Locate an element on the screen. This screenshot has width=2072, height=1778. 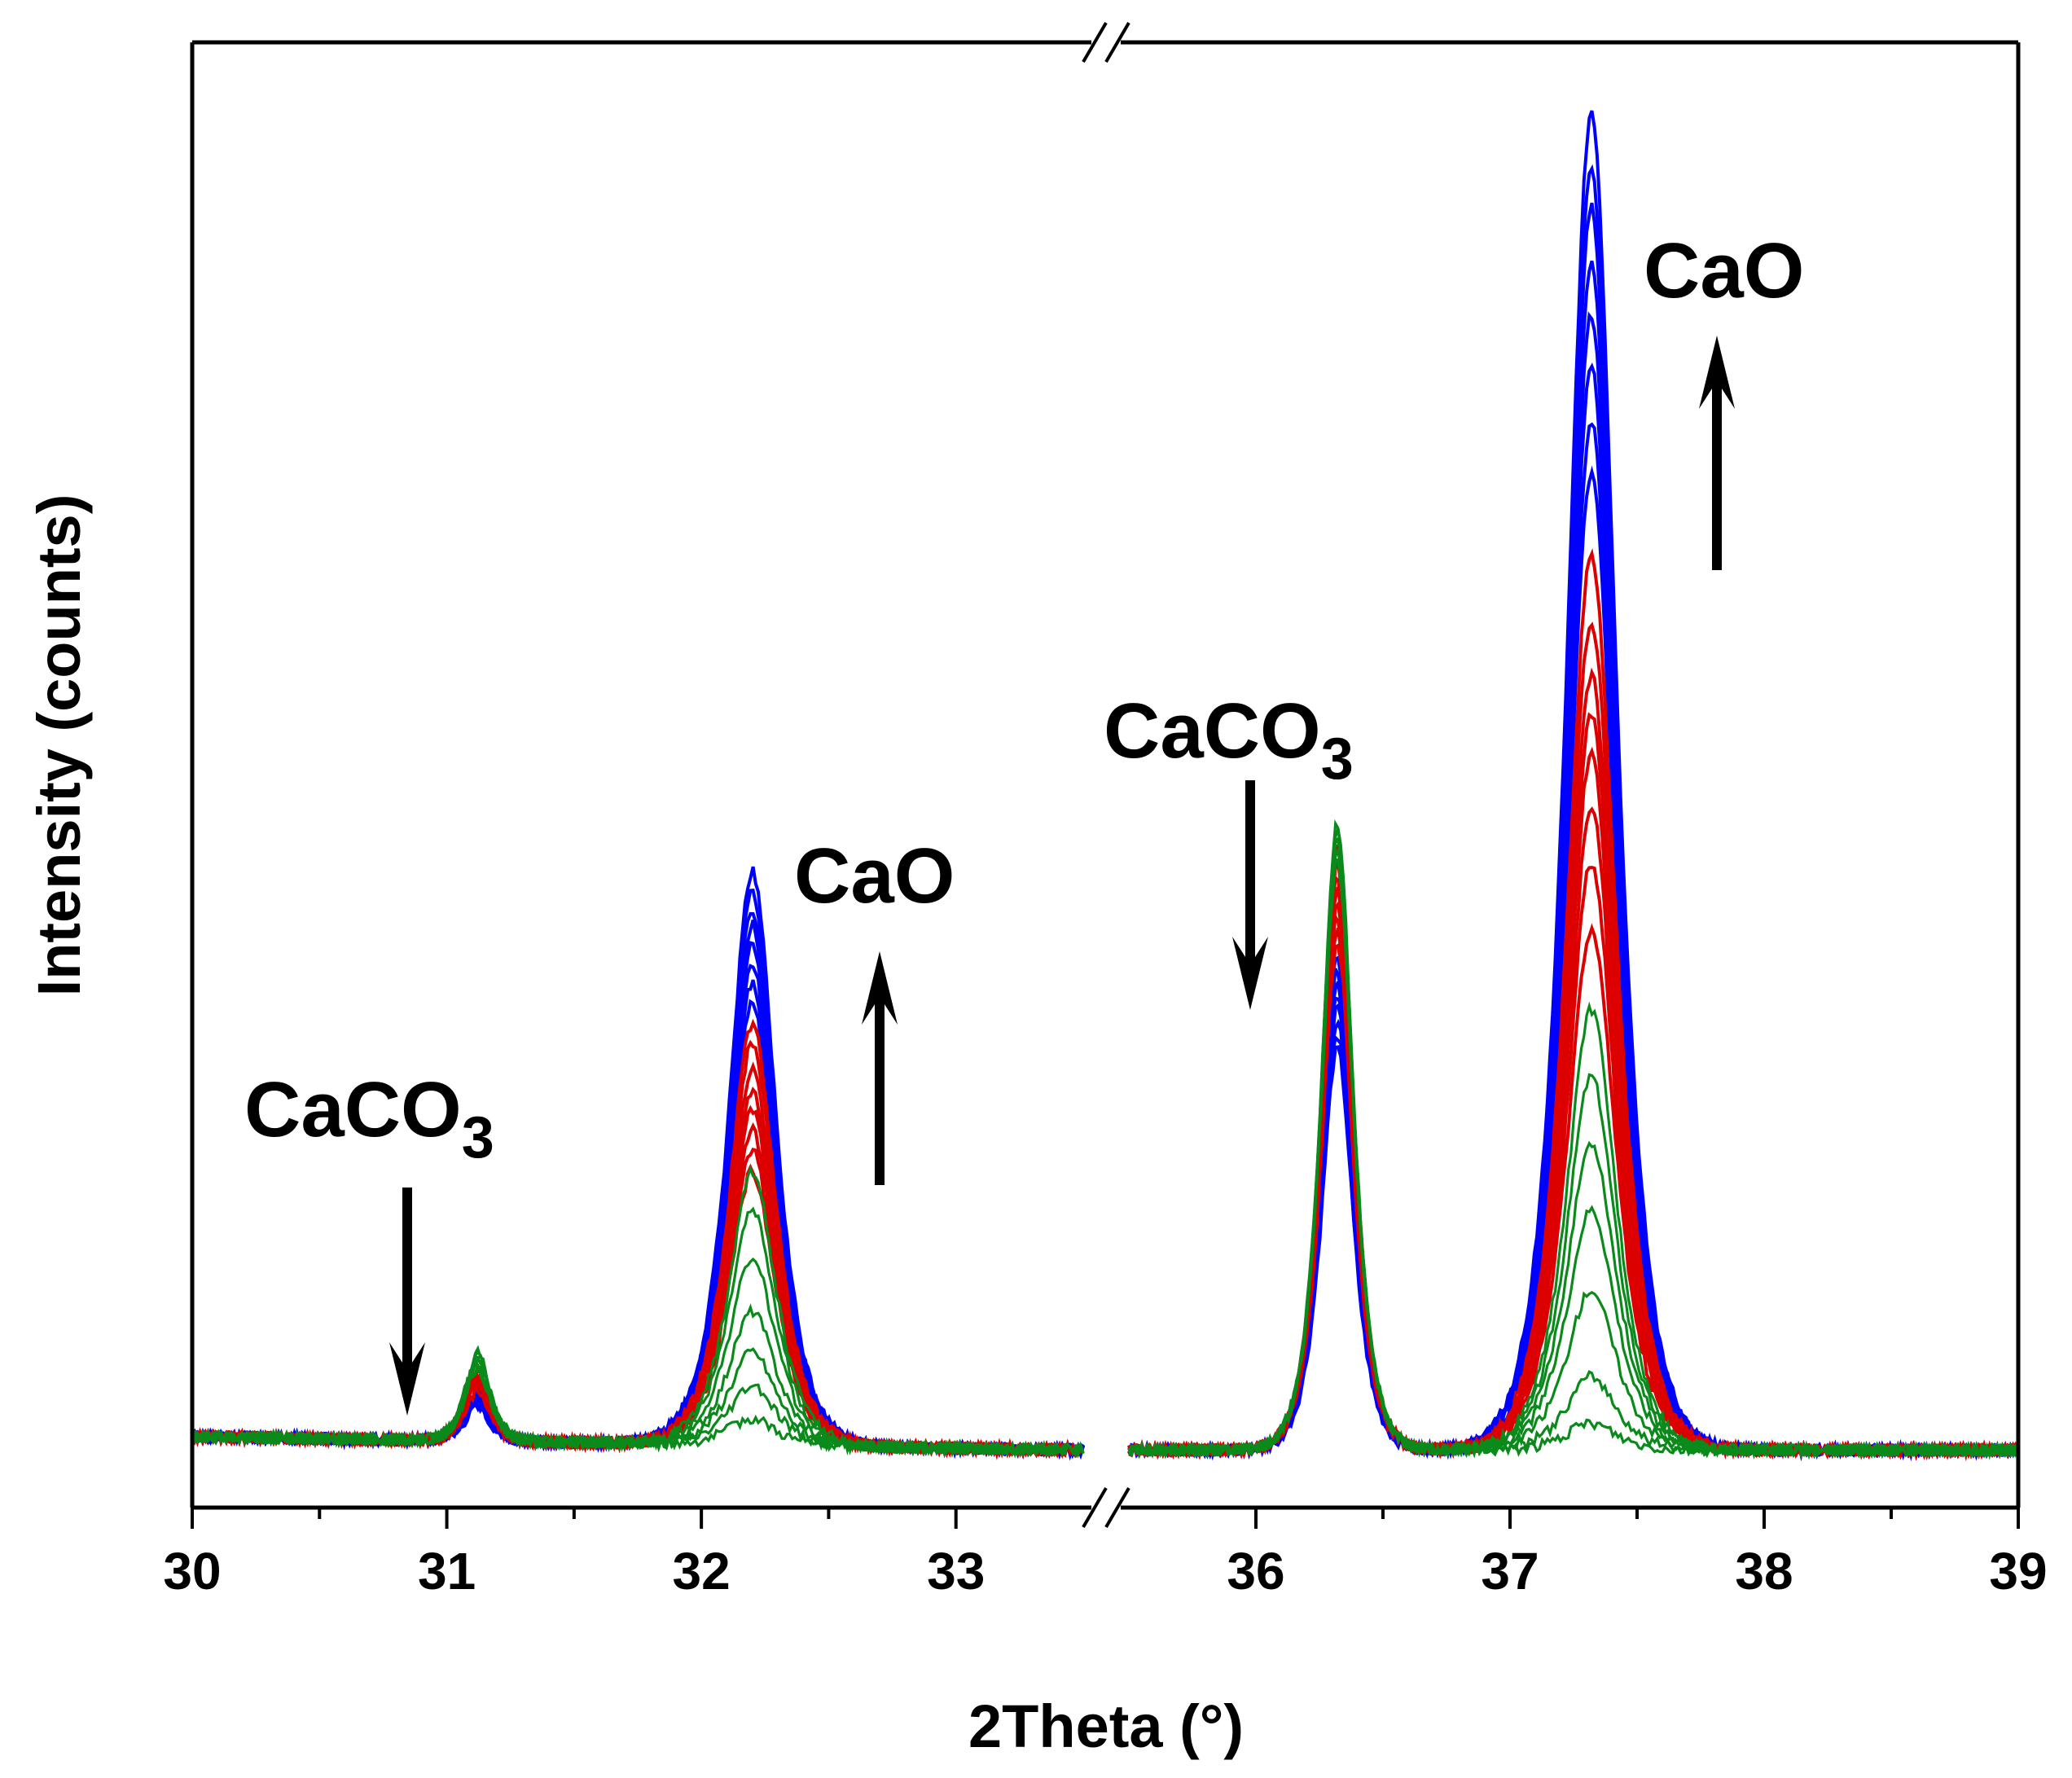
x-tick-label: 30 is located at coordinates (192, 1571).